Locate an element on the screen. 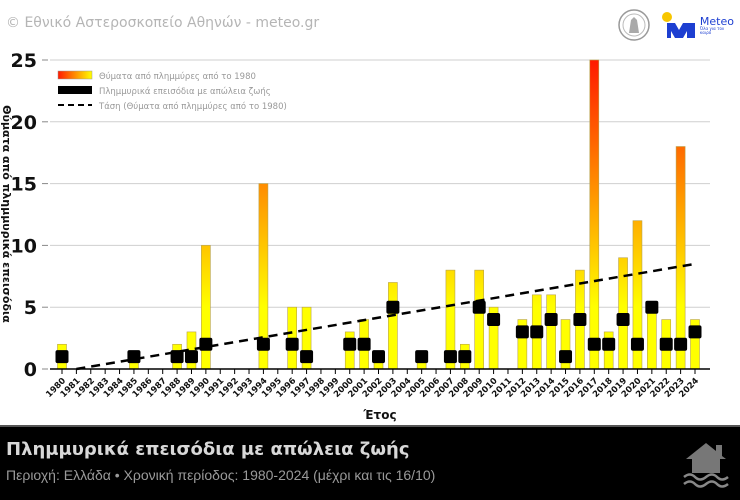  meteo-logo-text: Meteo is located at coordinates (716, 21).